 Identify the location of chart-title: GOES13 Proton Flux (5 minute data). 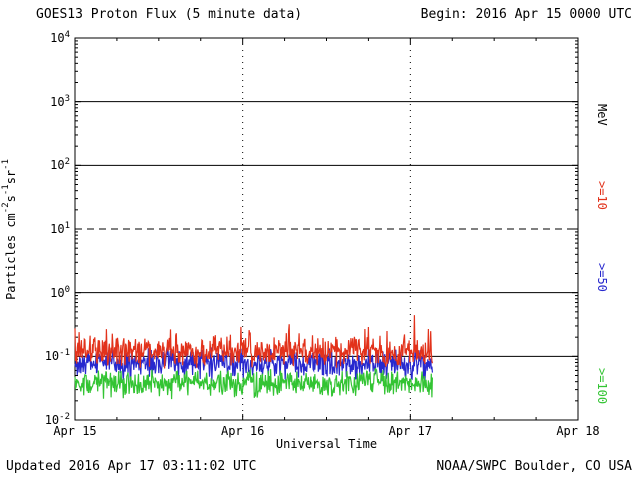
(169, 14).